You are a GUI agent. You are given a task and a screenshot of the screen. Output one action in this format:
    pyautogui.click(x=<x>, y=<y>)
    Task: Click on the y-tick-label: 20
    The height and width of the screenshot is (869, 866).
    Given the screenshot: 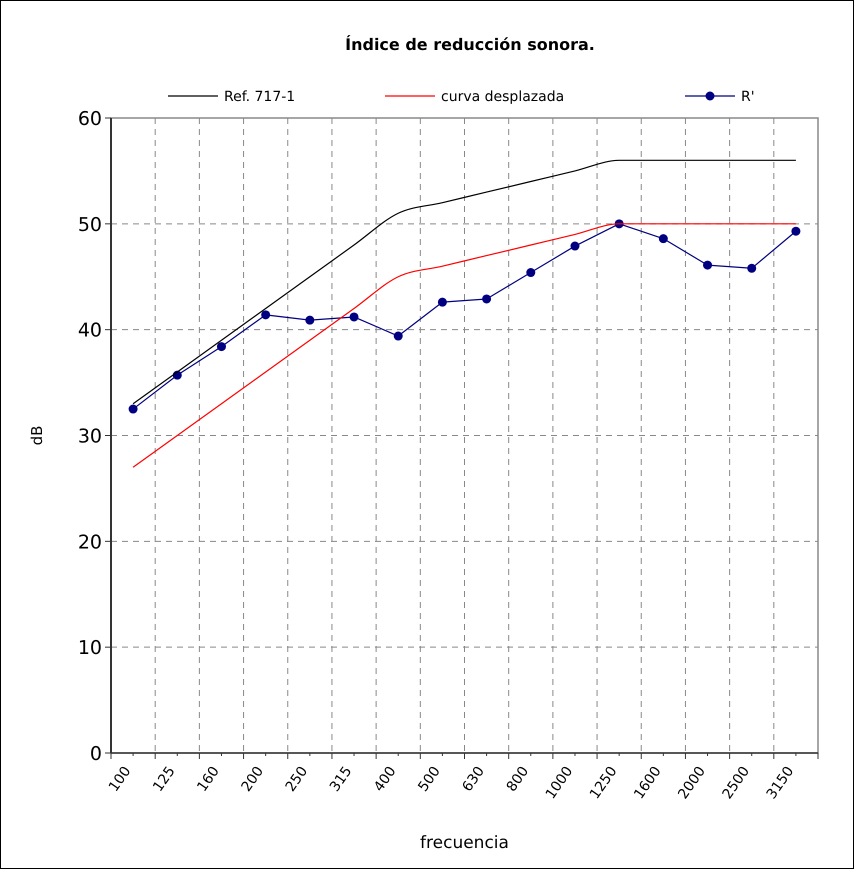 What is the action you would take?
    pyautogui.click(x=90, y=542)
    